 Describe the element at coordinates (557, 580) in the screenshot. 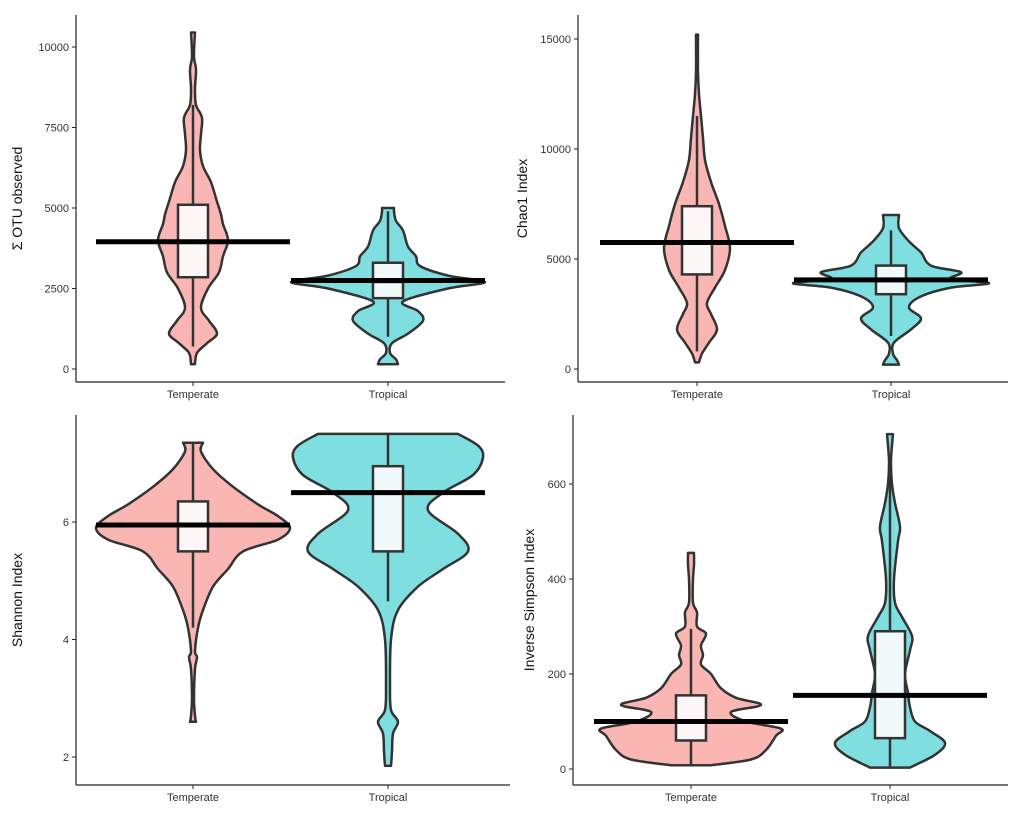

I see `y-tick-label: 400` at that location.